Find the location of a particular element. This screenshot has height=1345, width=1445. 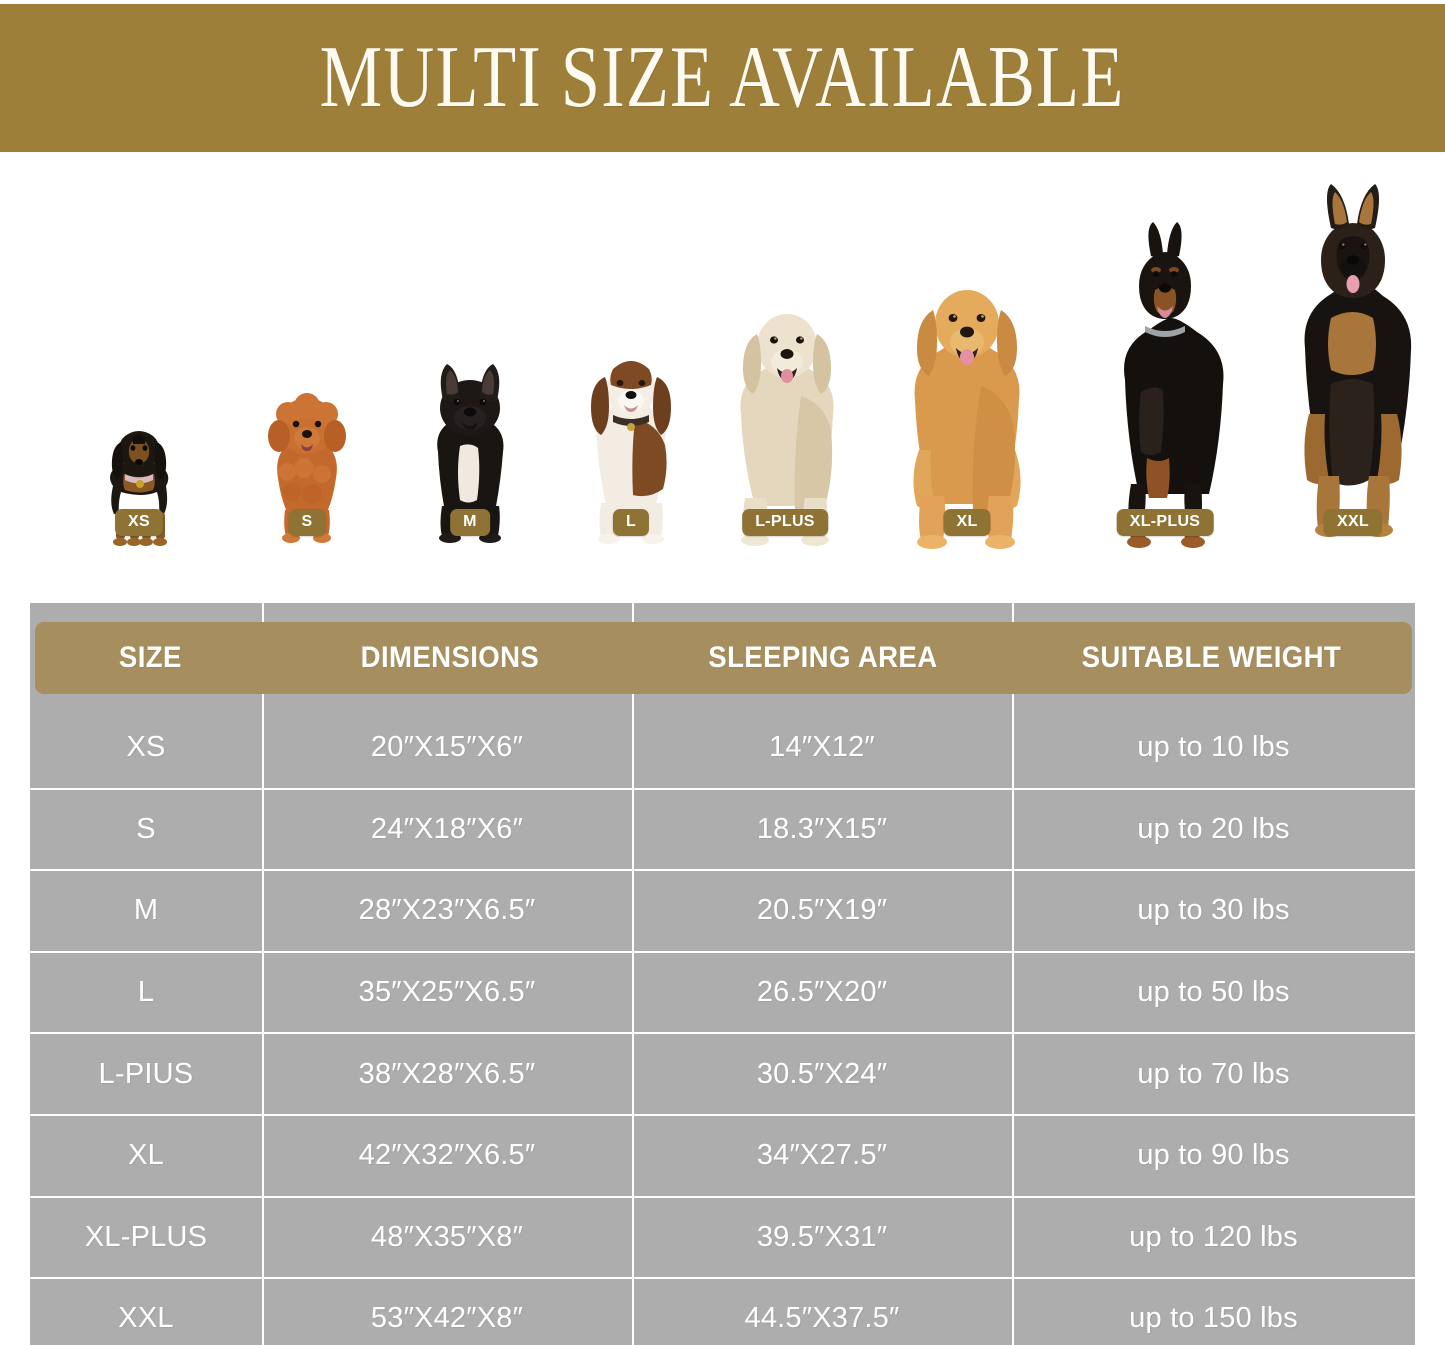

cell-sleeping-area: 34″X27.5″ is located at coordinates (822, 1155).